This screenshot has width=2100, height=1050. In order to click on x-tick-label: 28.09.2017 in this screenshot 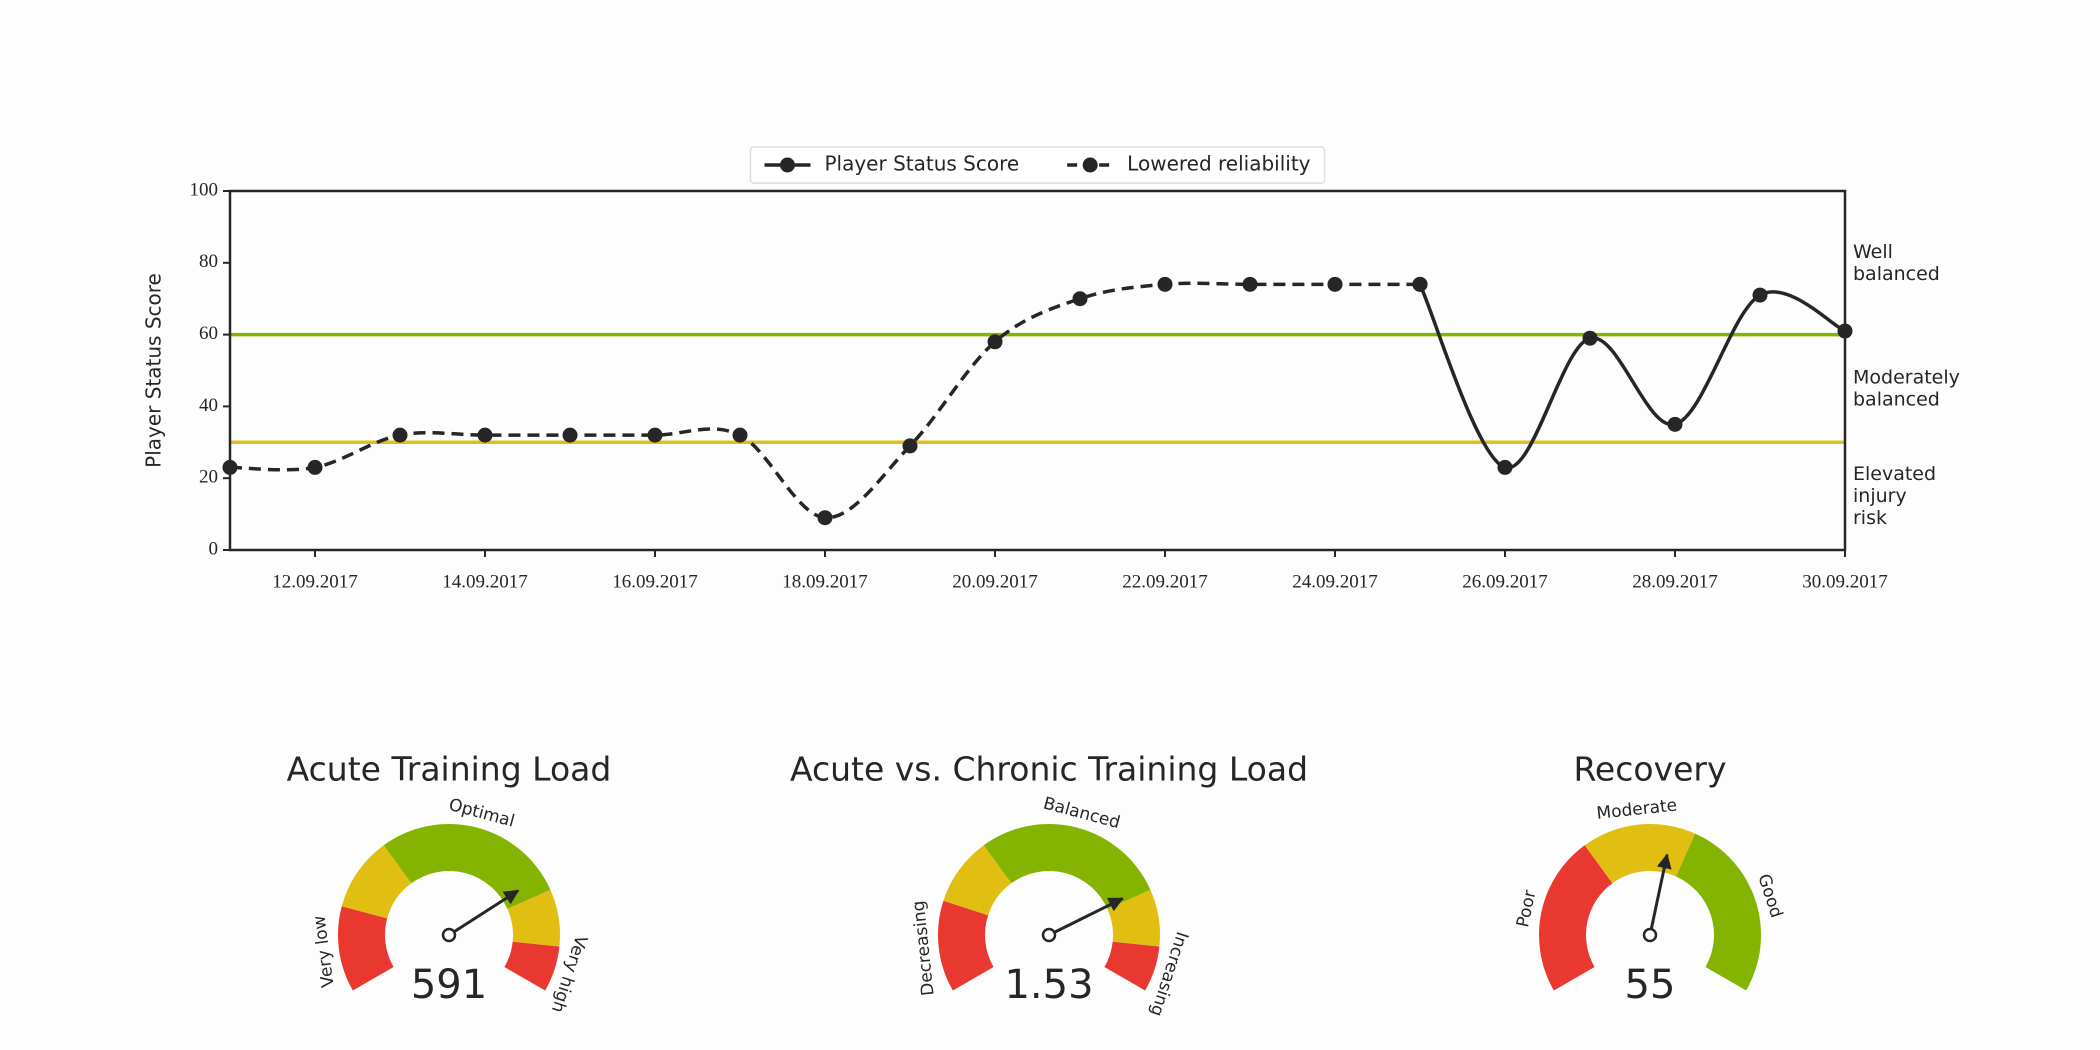, I will do `click(1675, 581)`.